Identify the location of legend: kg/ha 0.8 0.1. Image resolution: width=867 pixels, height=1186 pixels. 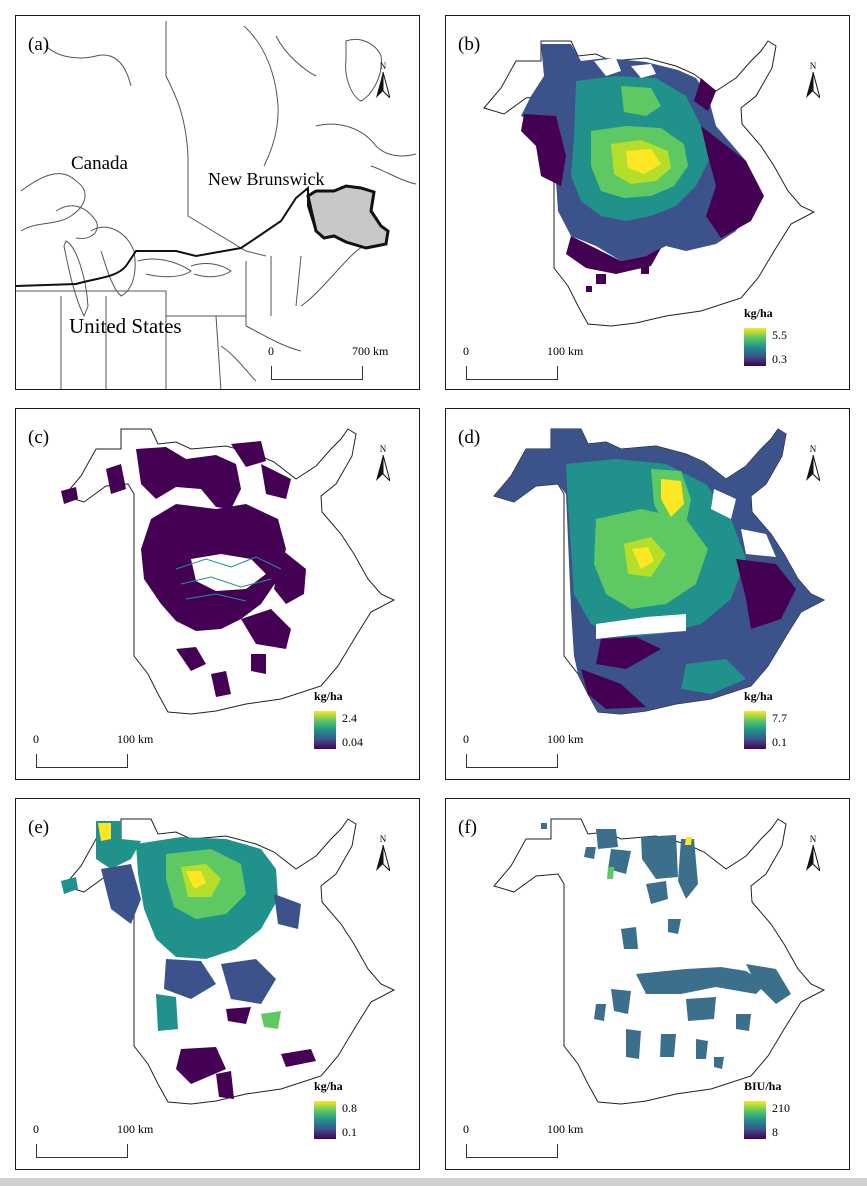
(354, 1109).